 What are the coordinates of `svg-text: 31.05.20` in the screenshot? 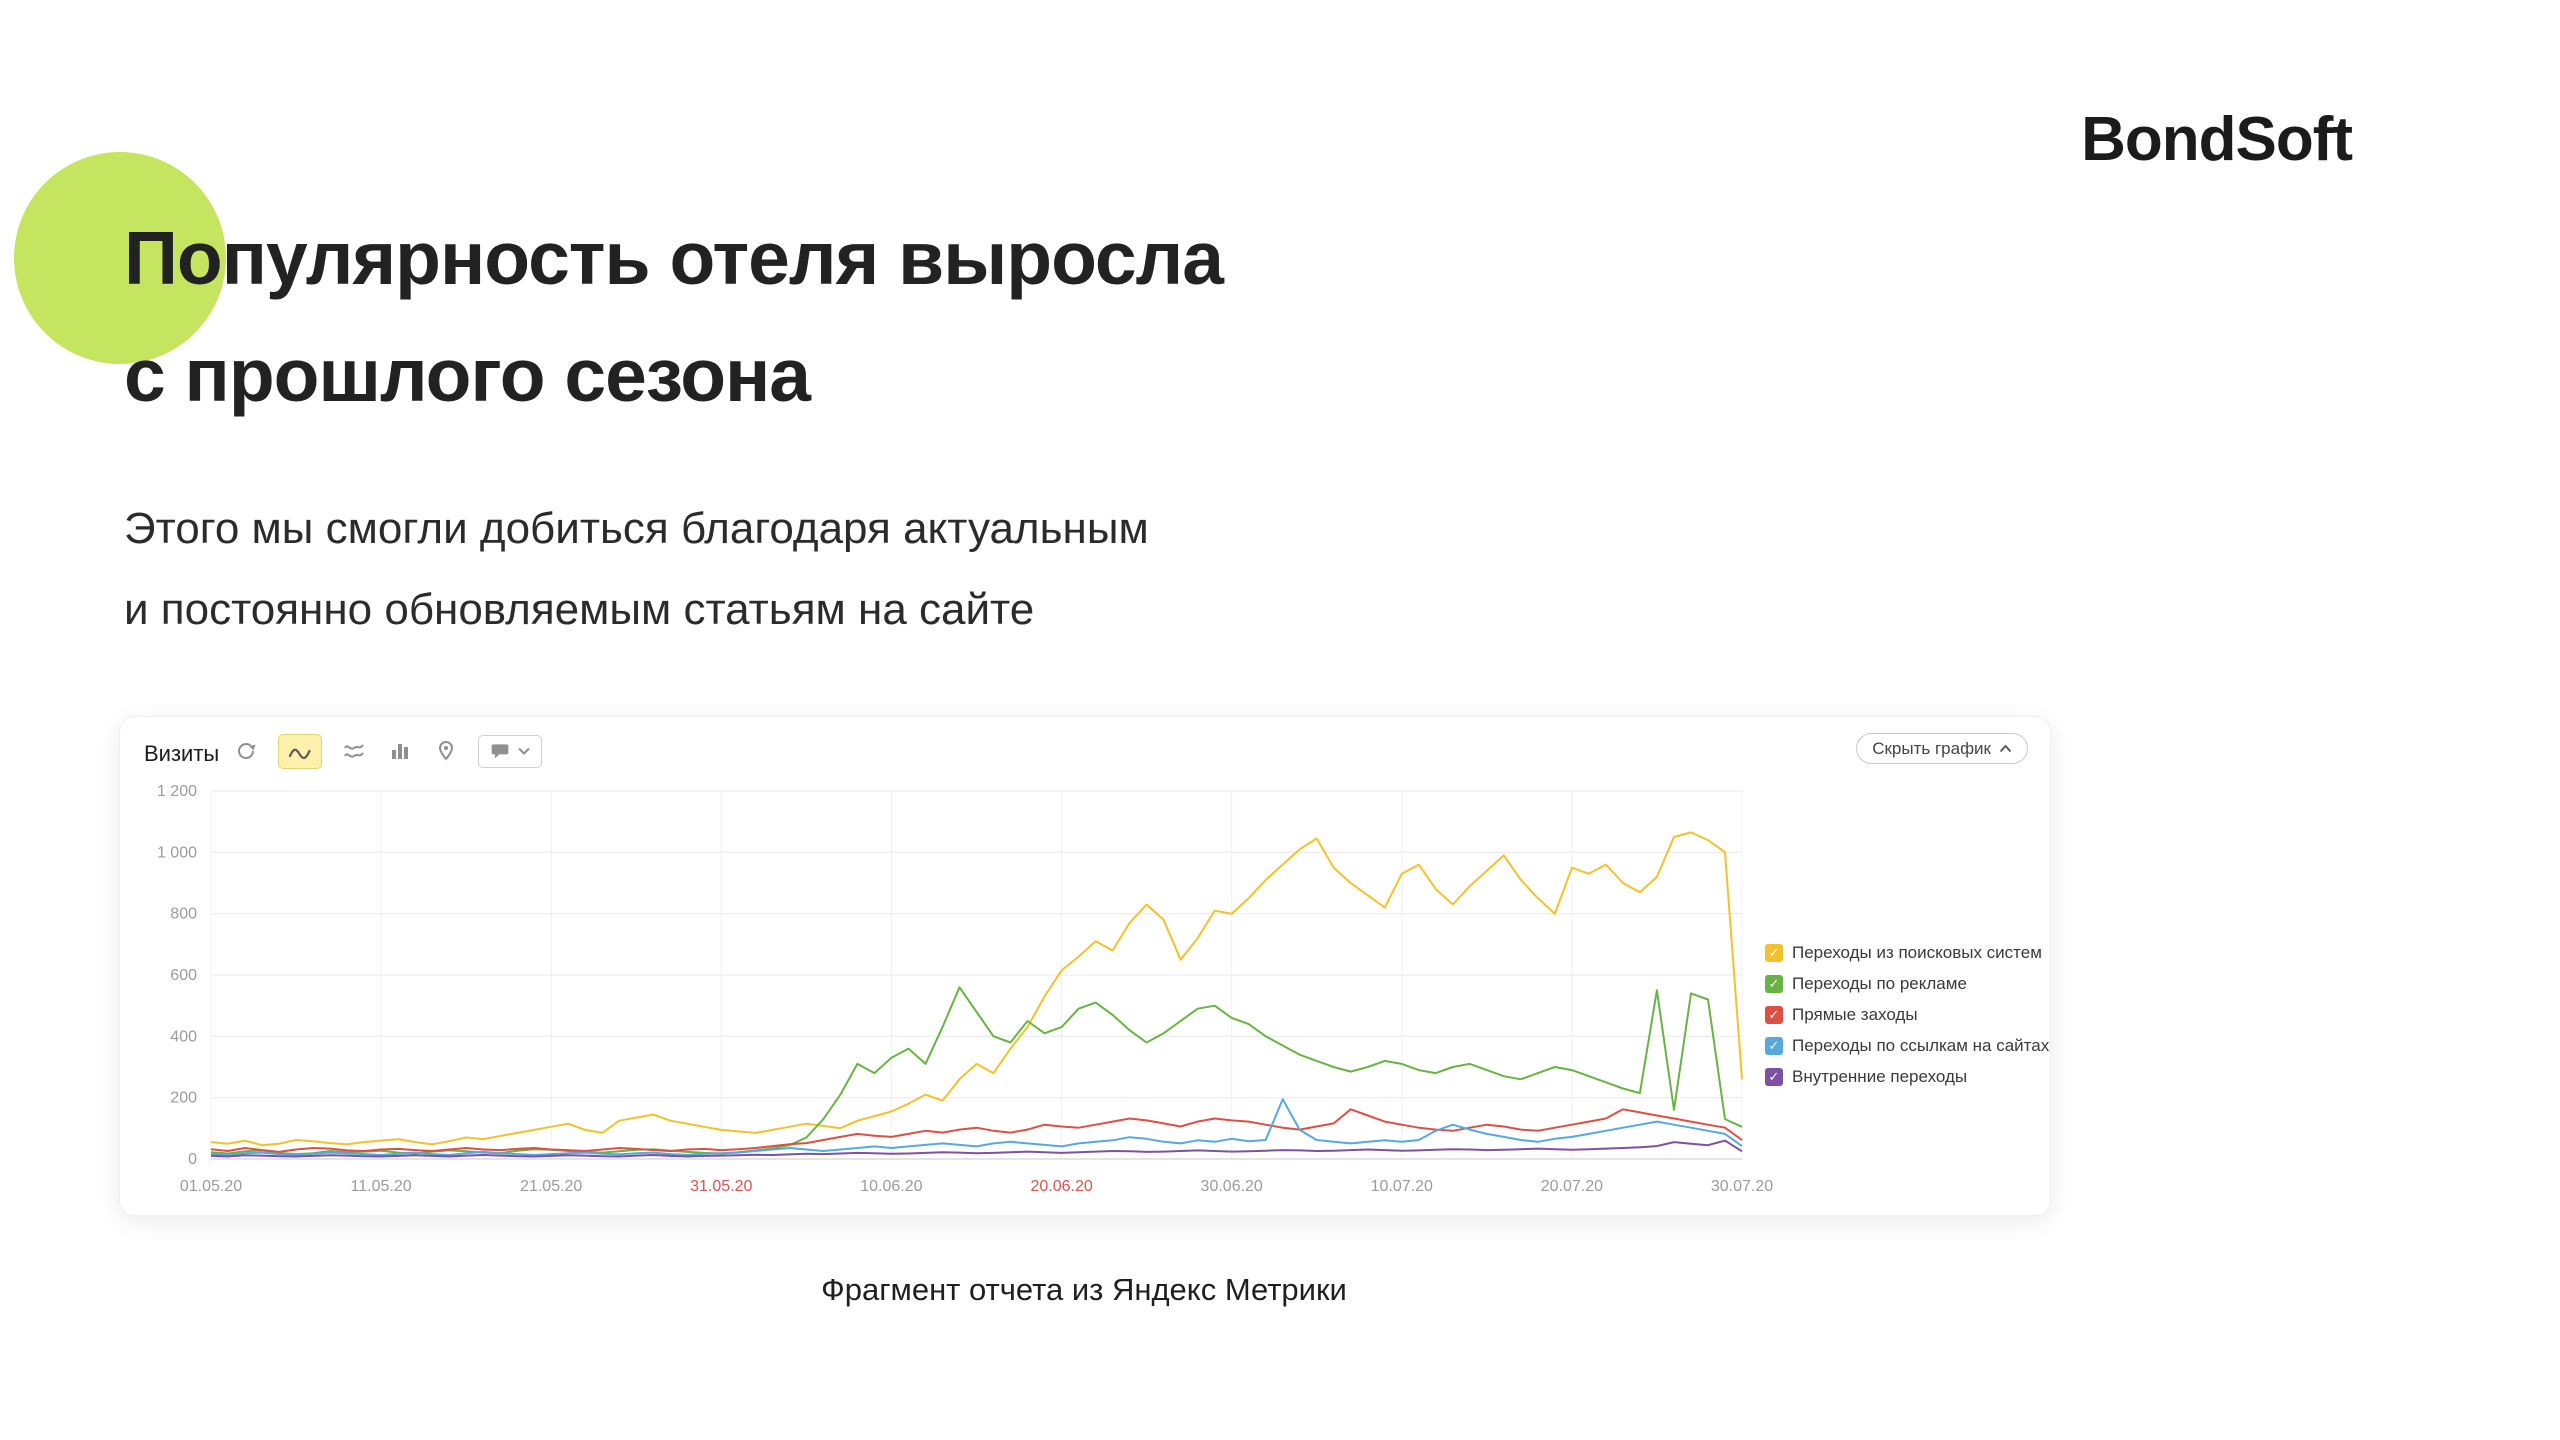 It's located at (721, 1186).